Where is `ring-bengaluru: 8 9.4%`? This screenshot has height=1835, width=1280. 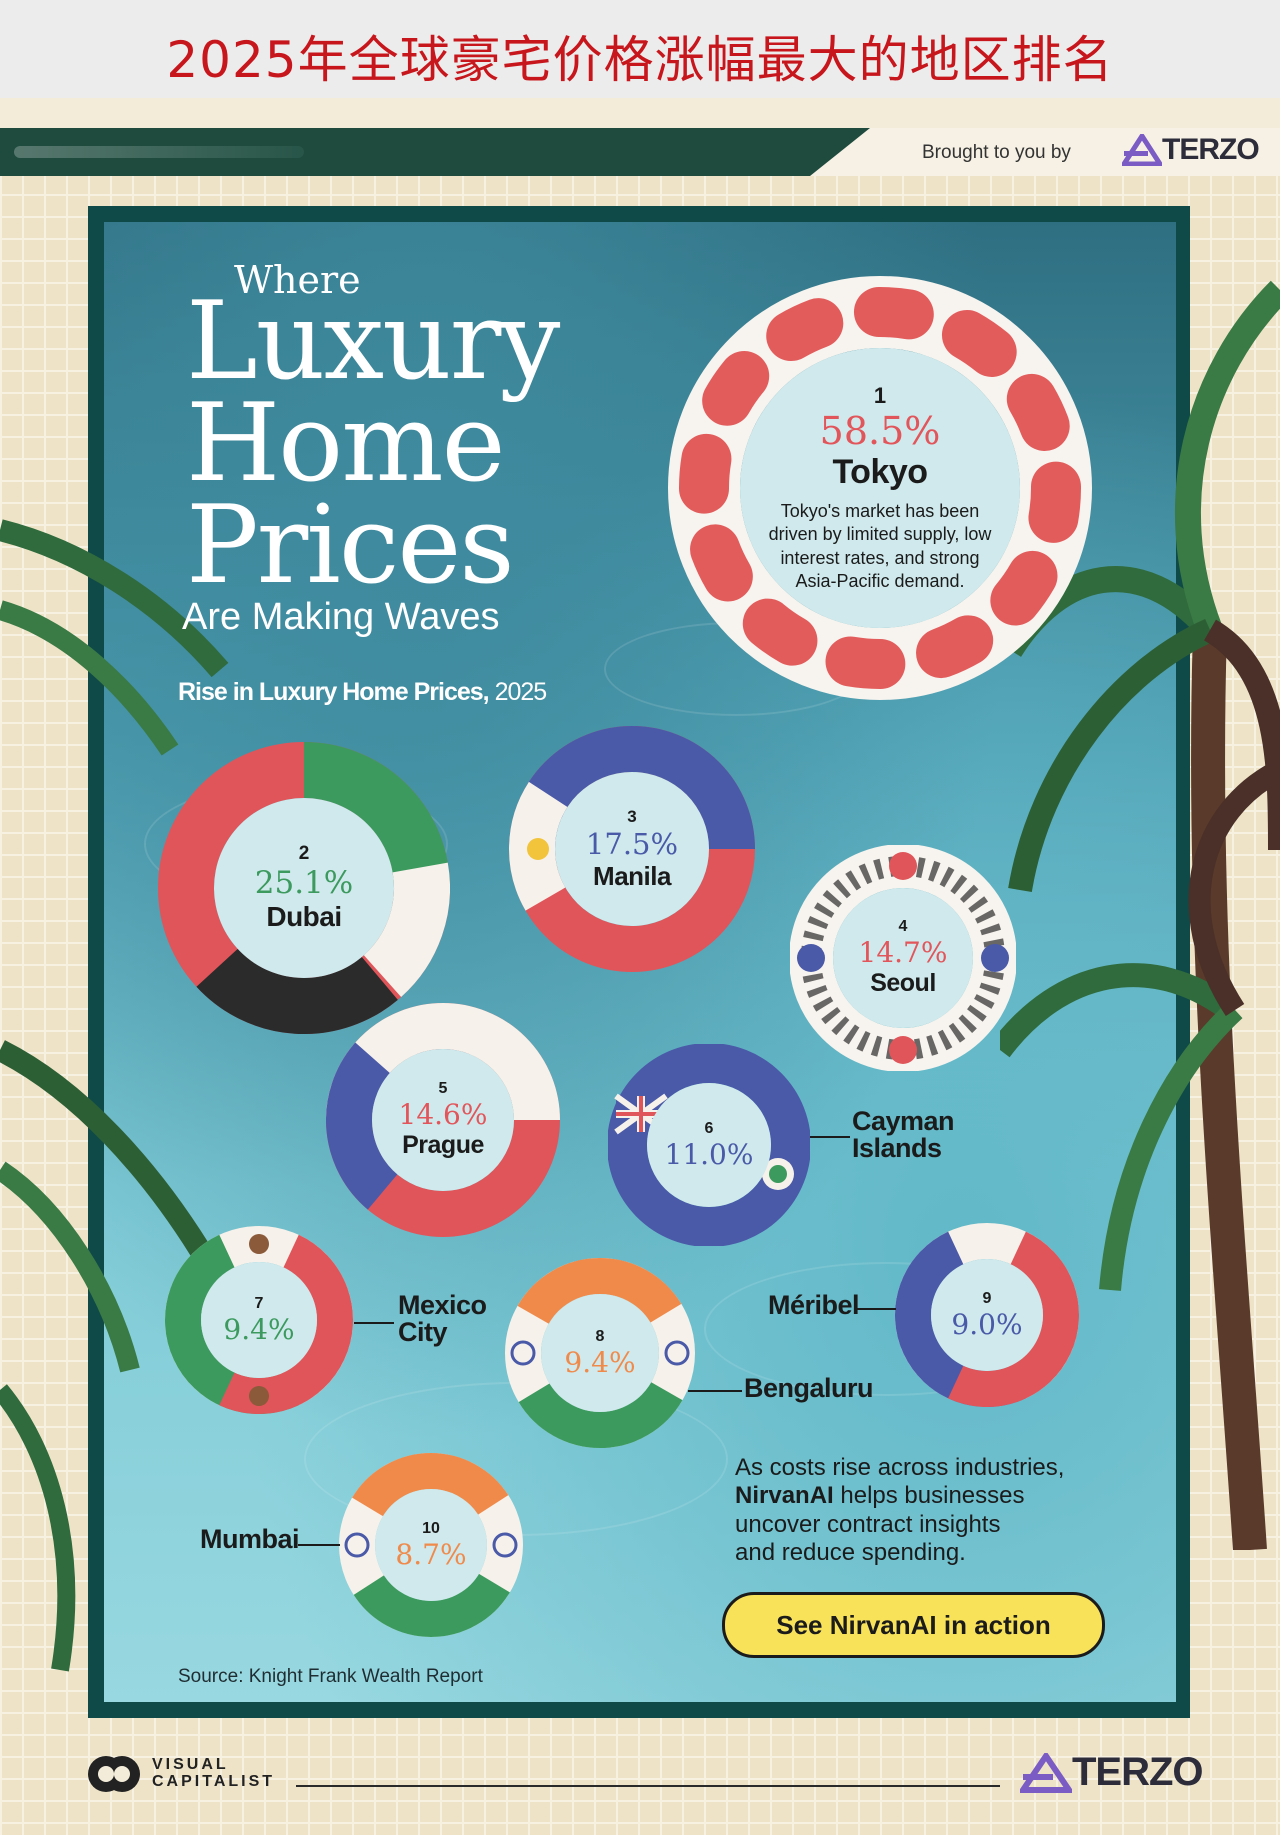
ring-bengaluru: 8 9.4% is located at coordinates (600, 1353).